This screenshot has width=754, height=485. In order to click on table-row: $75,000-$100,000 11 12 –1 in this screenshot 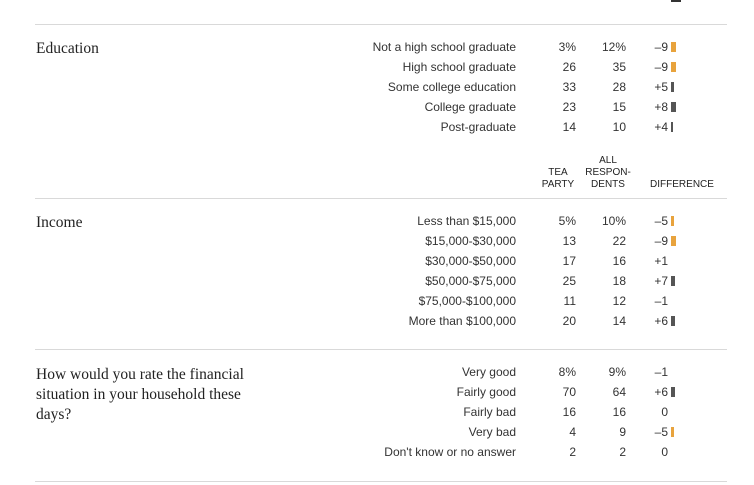, I will do `click(377, 301)`.